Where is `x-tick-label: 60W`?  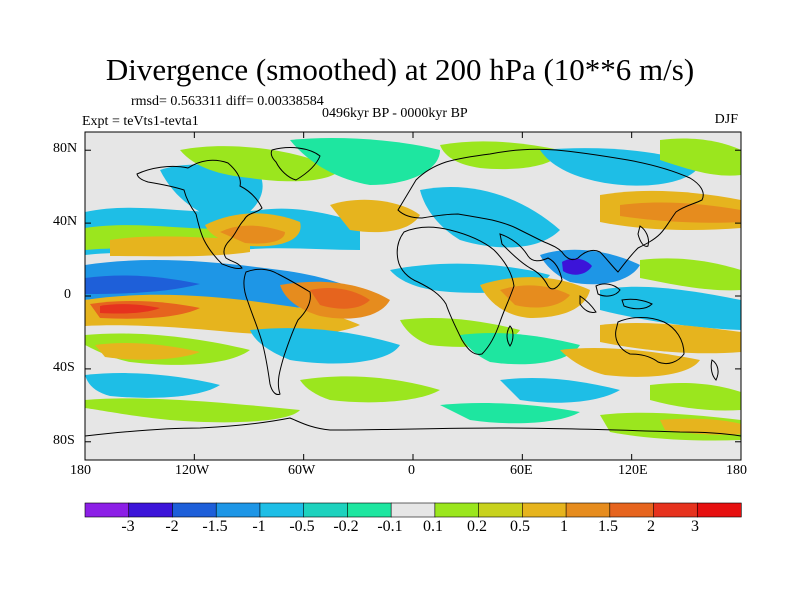 x-tick-label: 60W is located at coordinates (302, 470).